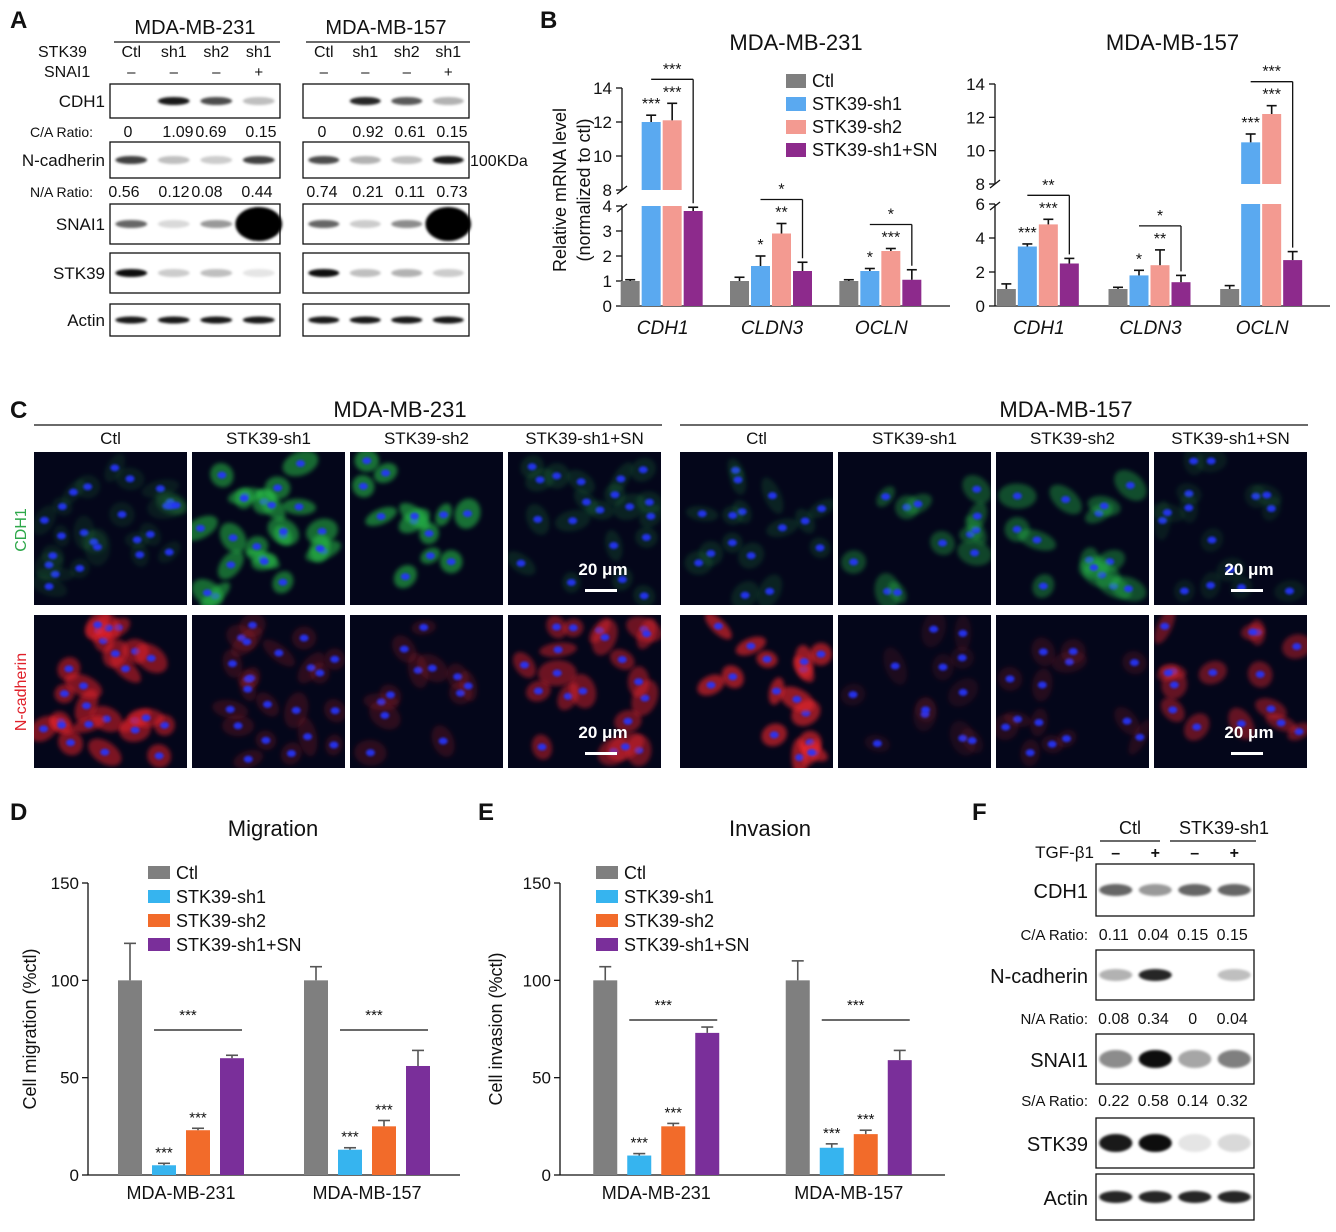  I want to click on ca-ratio-value: 0.92, so click(367, 132).